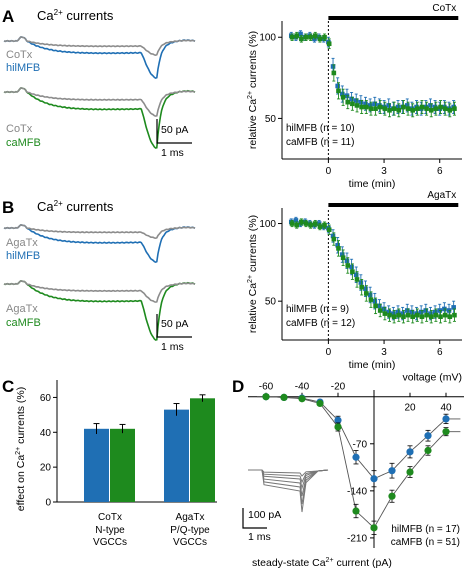  Describe the element at coordinates (320, 323) in the screenshot. I see `legend-entry: caMFB (n = 12)` at that location.